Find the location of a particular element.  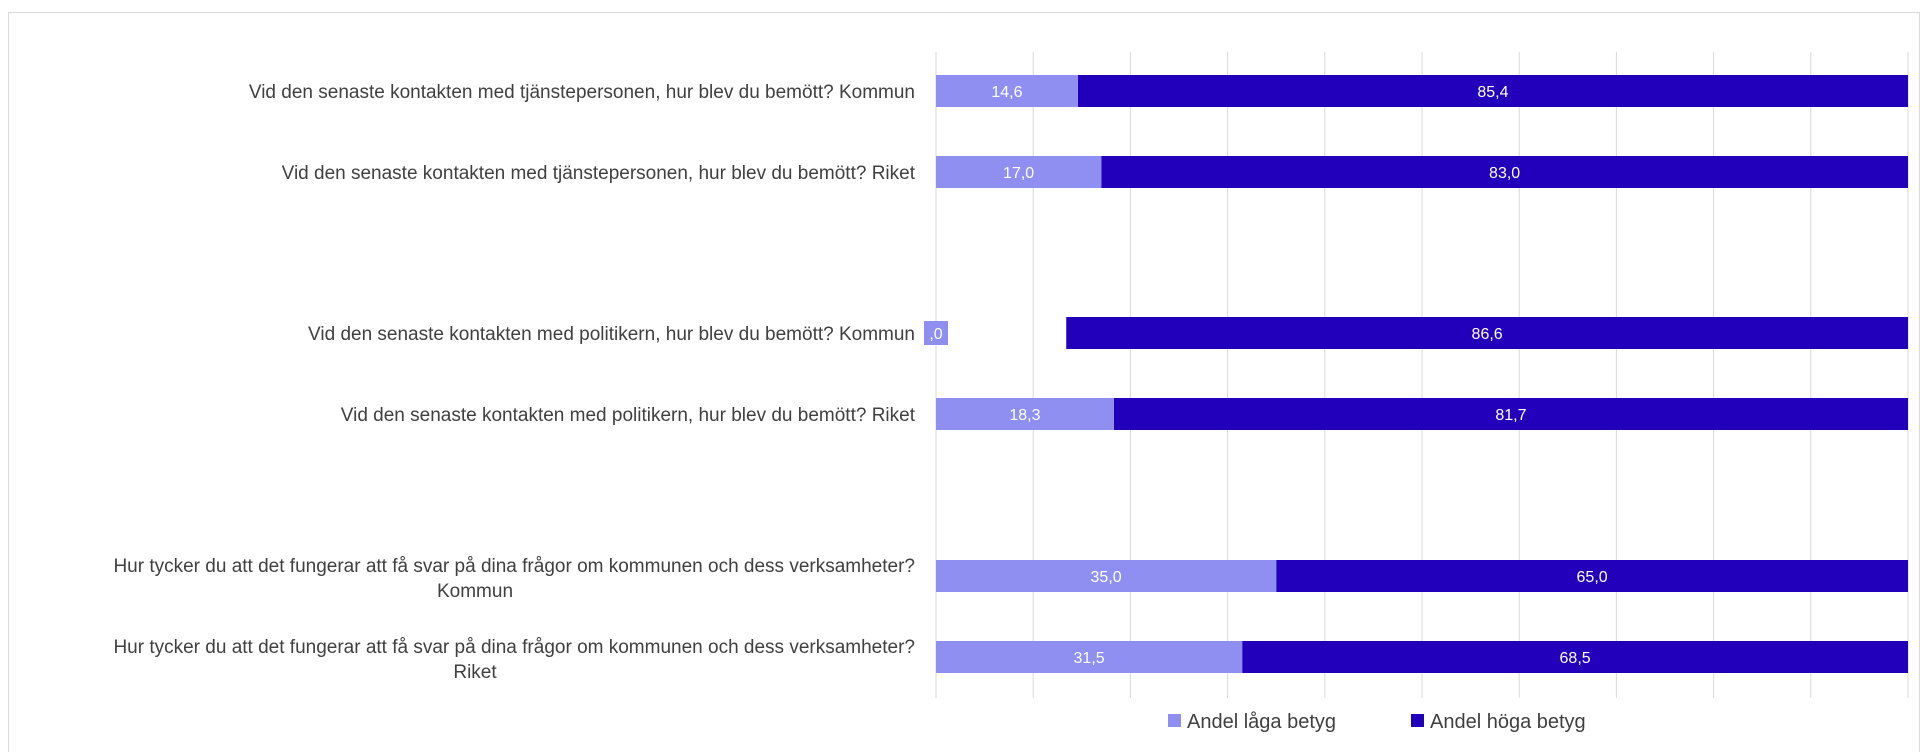

legend: Andel låga betyg Andel höga betyg is located at coordinates (1377, 722).